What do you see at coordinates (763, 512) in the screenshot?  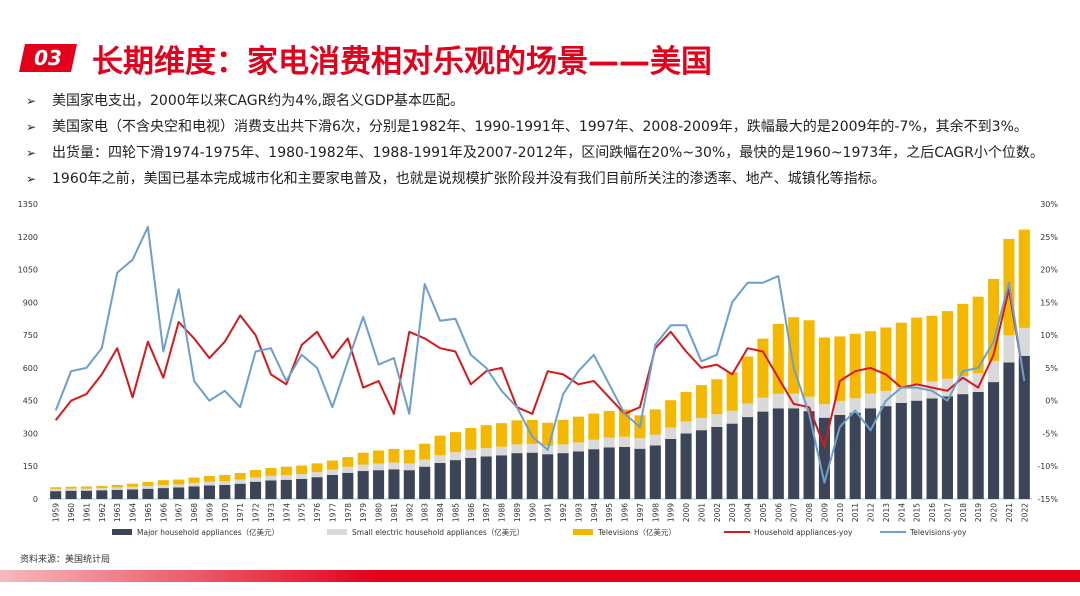 I see `x-tick-label: 2005` at bounding box center [763, 512].